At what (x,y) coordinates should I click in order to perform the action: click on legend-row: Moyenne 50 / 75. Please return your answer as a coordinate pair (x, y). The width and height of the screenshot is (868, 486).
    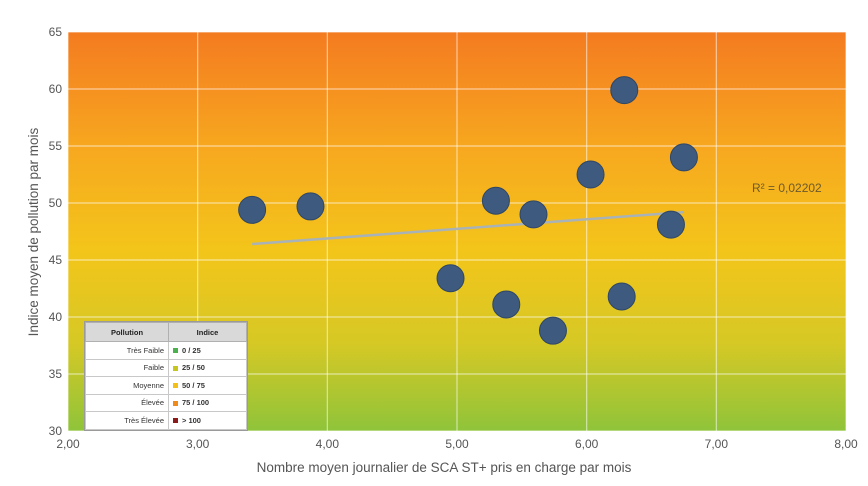
    Looking at the image, I should click on (166, 385).